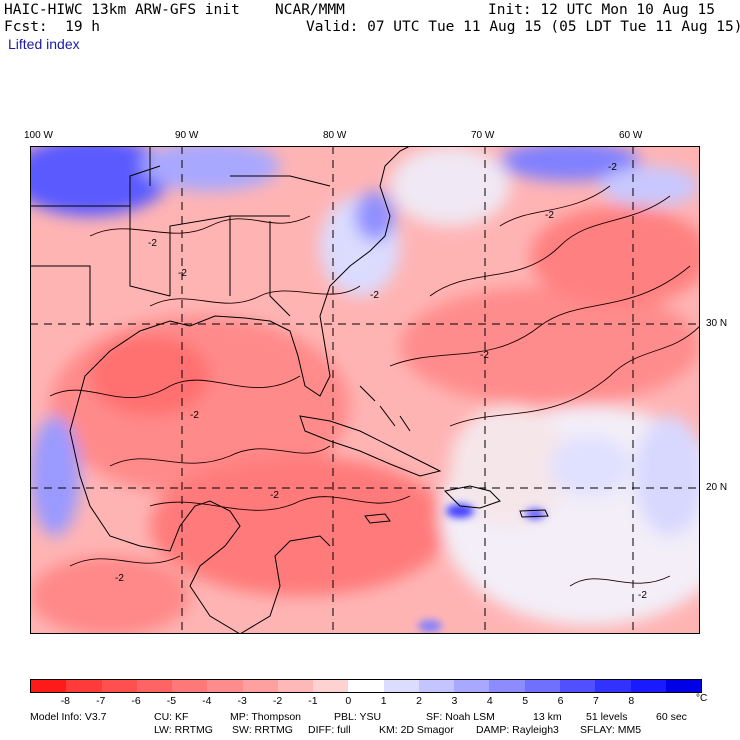 This screenshot has height=740, width=740. I want to click on colorbar-unit: °C, so click(702, 698).